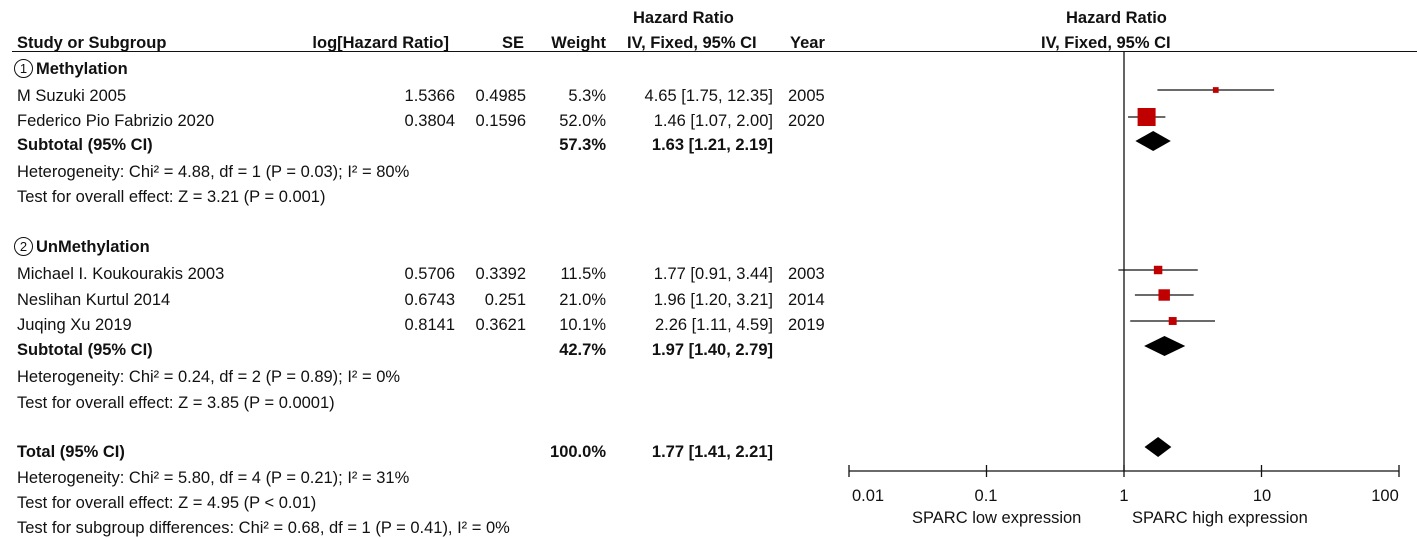  Describe the element at coordinates (1220, 518) in the screenshot. I see `right-favours-label: SPARC high expression` at that location.